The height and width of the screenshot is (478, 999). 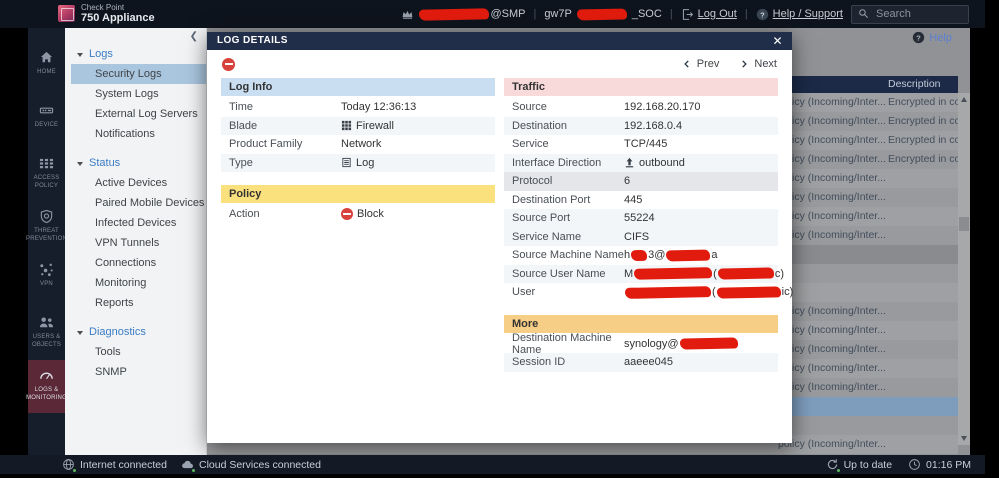 I want to click on sidebar-item-reports: Reports, so click(x=114, y=303).